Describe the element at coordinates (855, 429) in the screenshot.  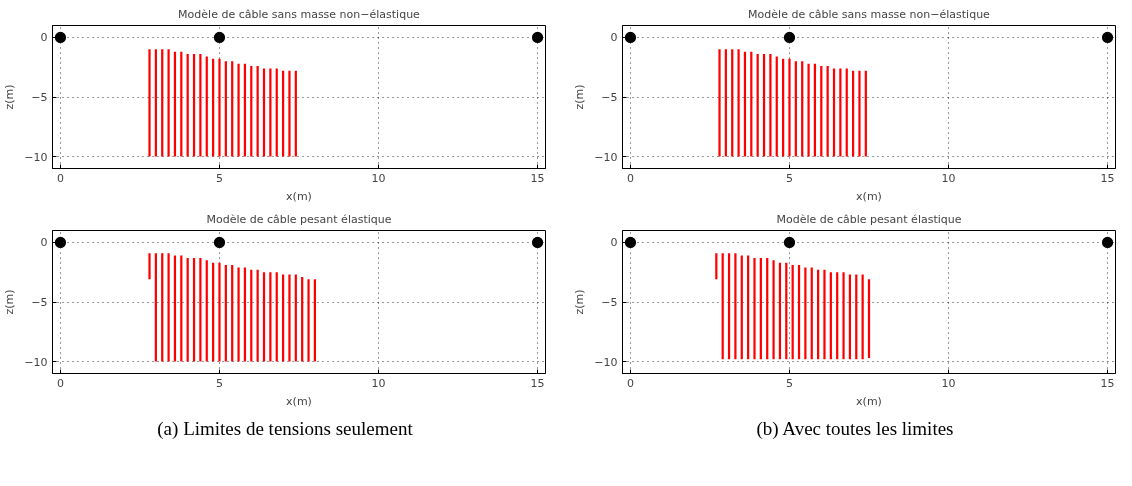
I see `text: (b) Avec toutes les limites` at that location.